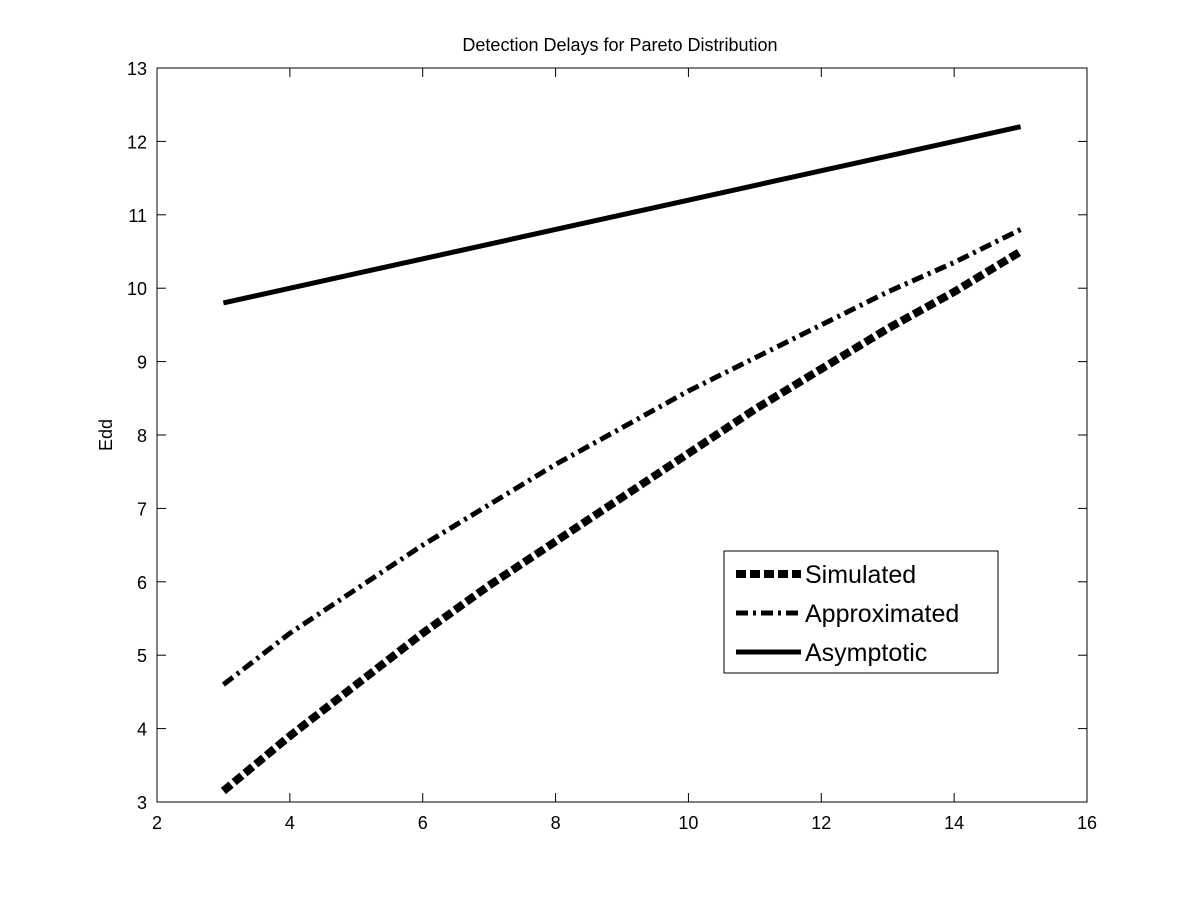 The width and height of the screenshot is (1201, 901). I want to click on legend: Simulated Approximated Asymptotic, so click(861, 612).